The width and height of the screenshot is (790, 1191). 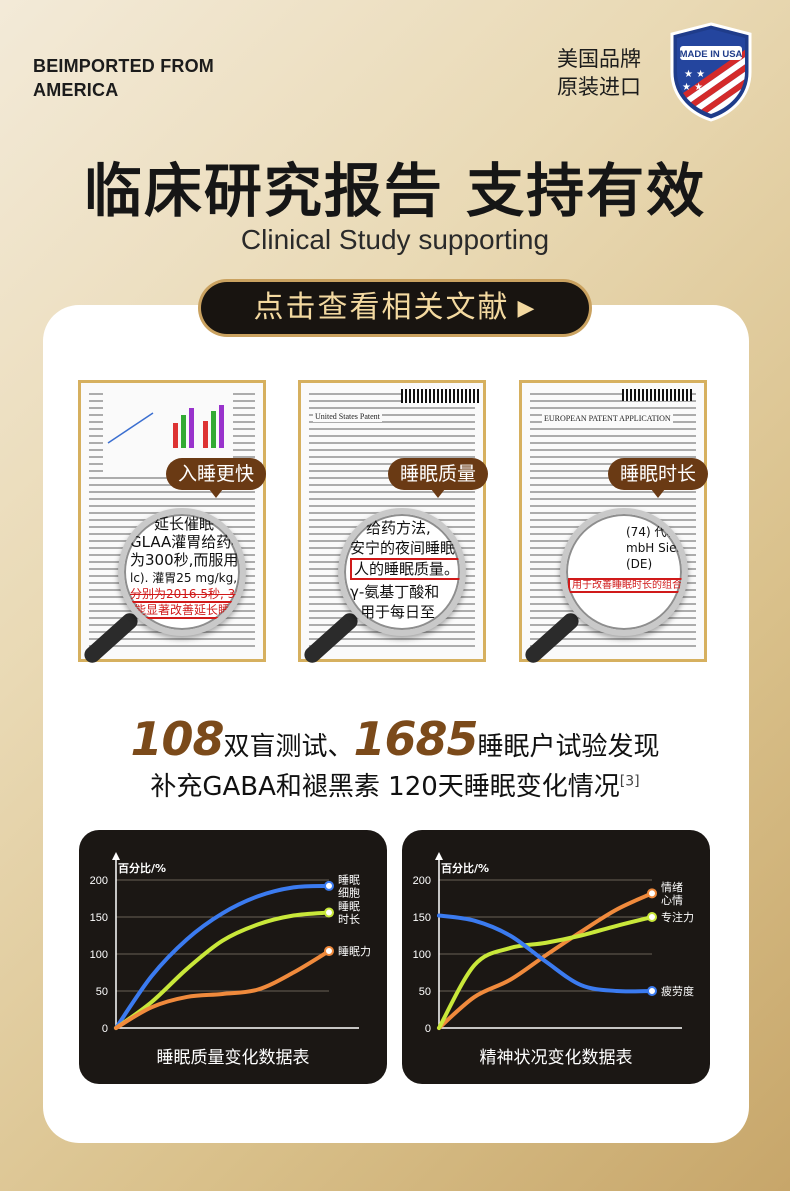 What do you see at coordinates (354, 951) in the screenshot?
I see `series-label: 睡眠力` at bounding box center [354, 951].